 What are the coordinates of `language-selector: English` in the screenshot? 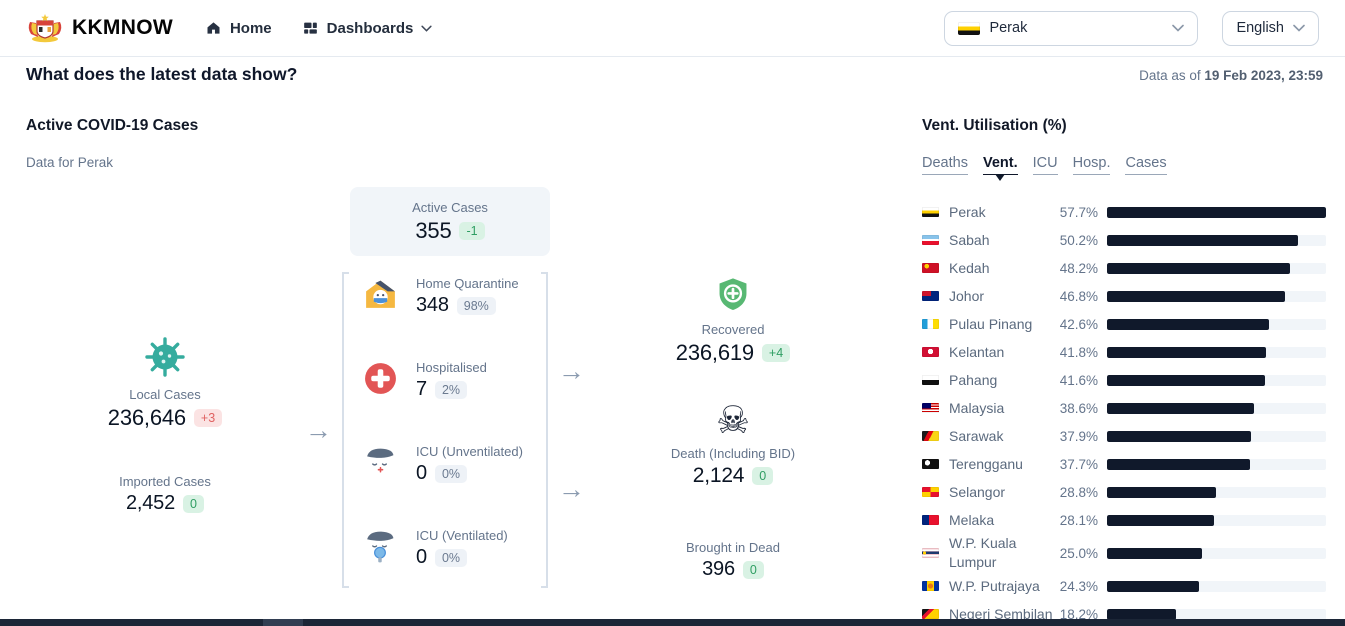 It's located at (1270, 28).